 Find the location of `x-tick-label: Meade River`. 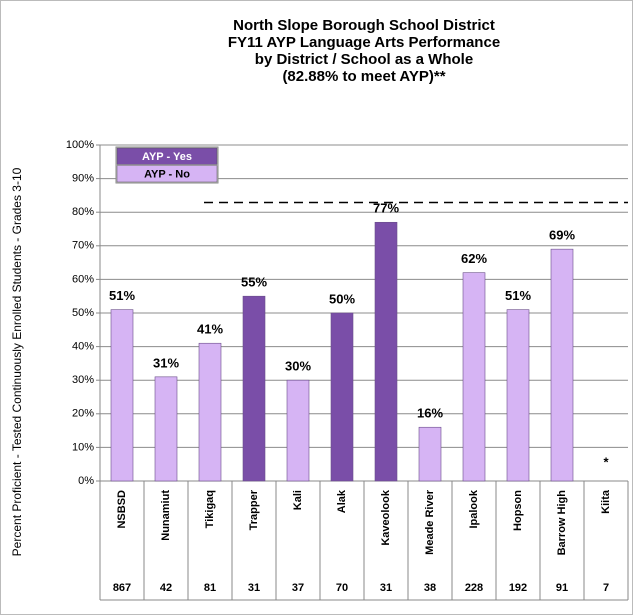

x-tick-label: Meade River is located at coordinates (430, 522).